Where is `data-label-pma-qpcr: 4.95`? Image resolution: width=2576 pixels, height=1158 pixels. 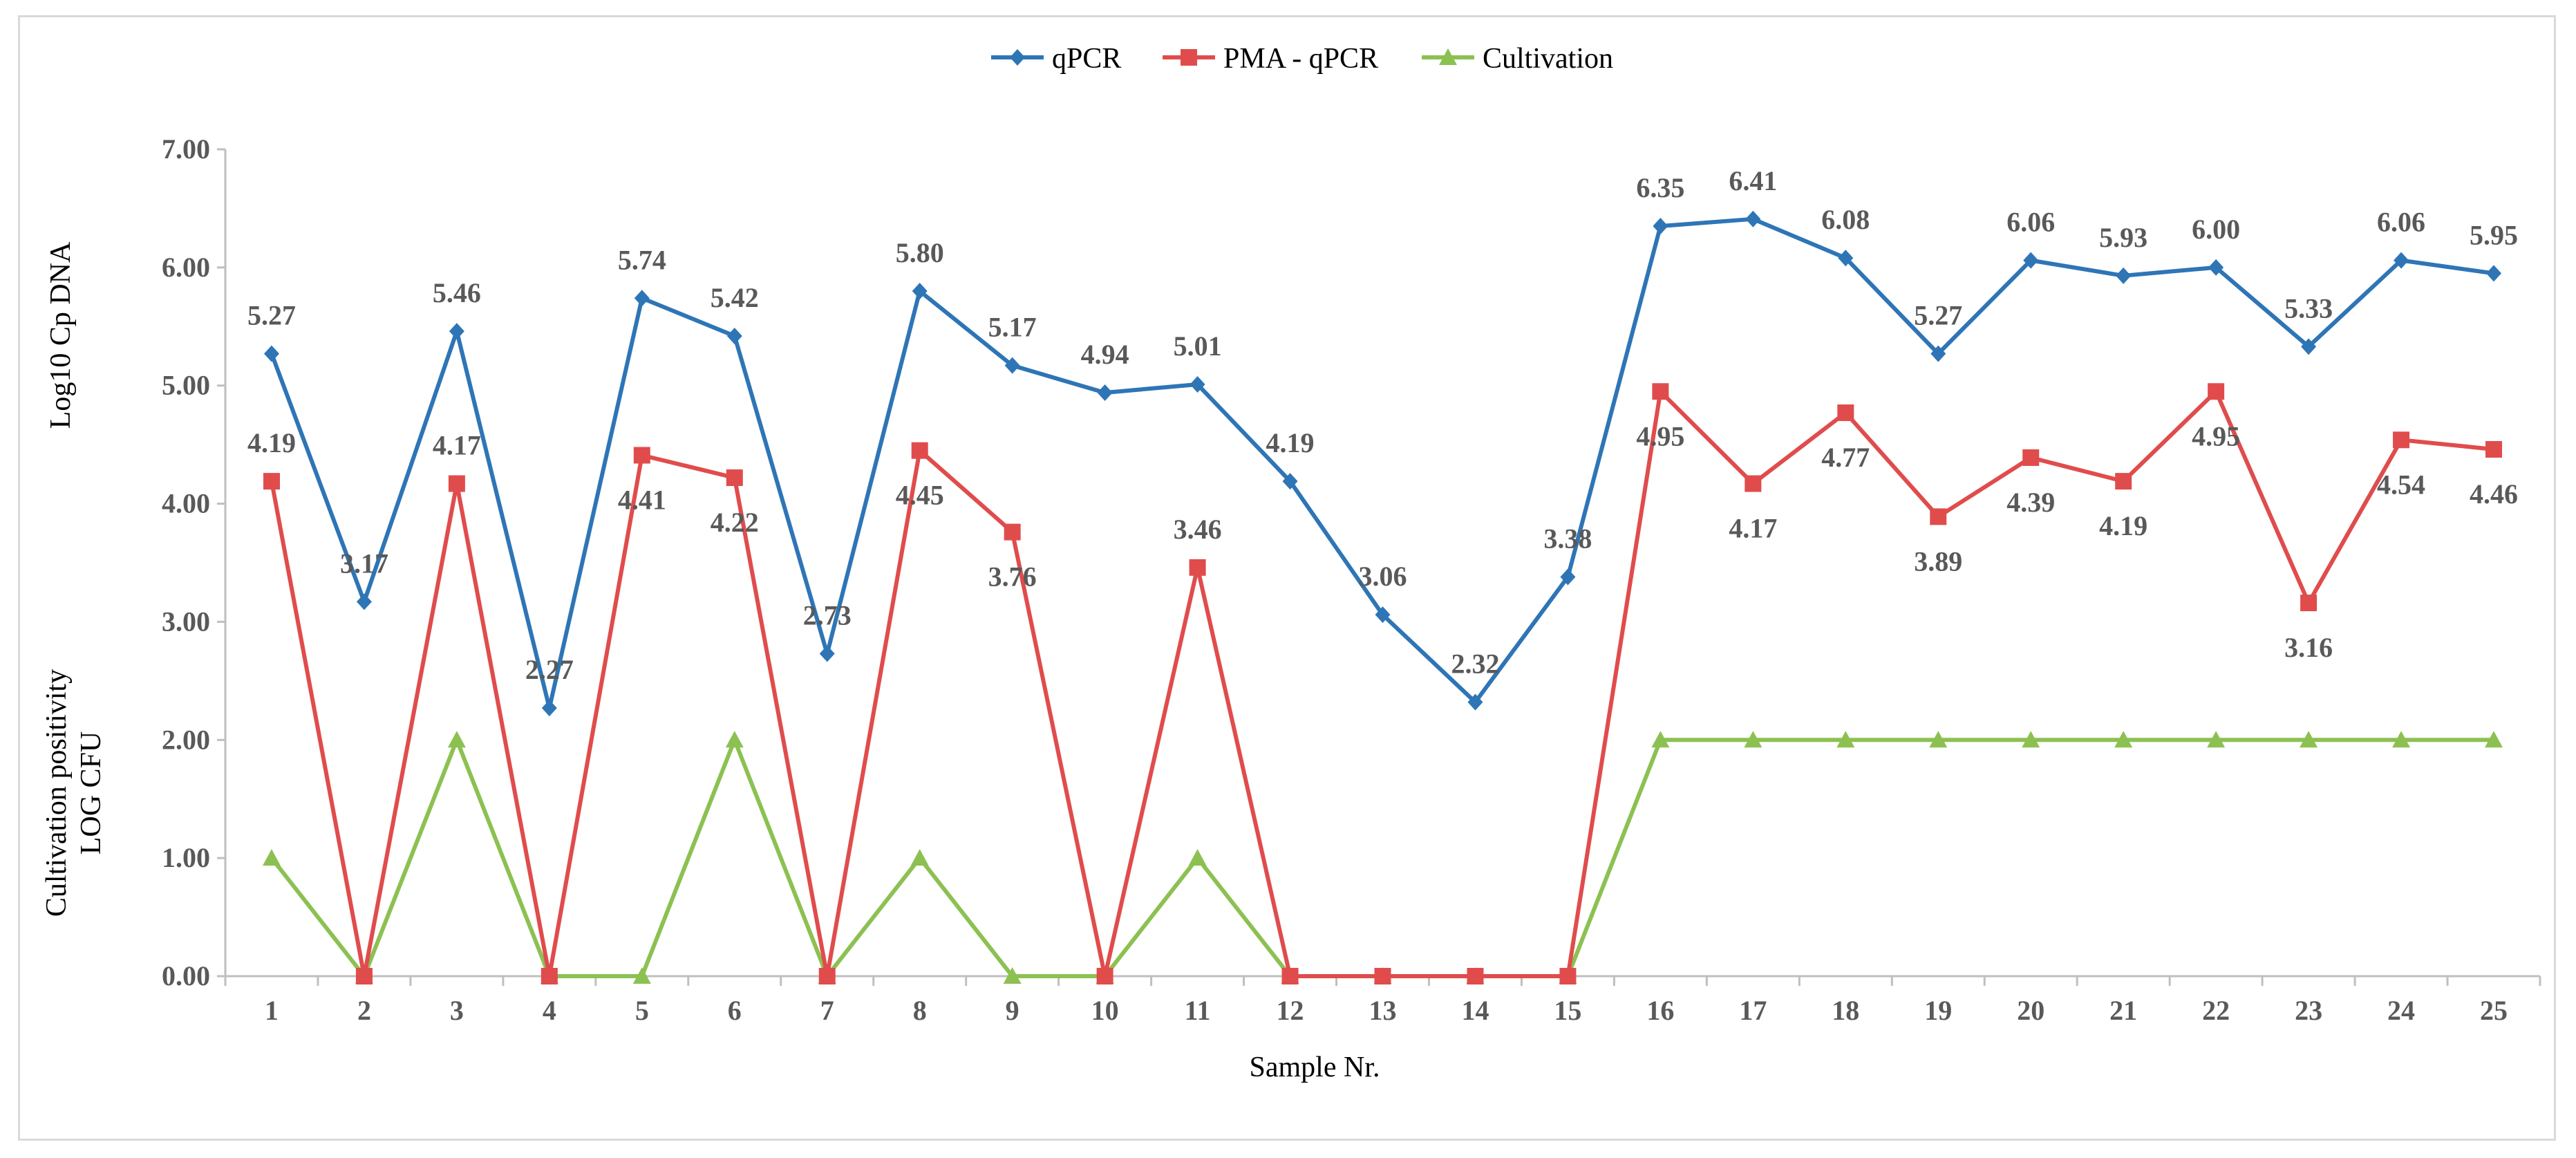 data-label-pma-qpcr: 4.95 is located at coordinates (1660, 435).